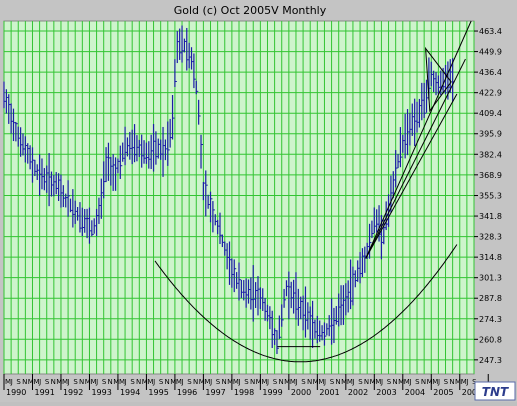  Describe the element at coordinates (244, 392) in the screenshot. I see `x-year-label: 1998` at that location.